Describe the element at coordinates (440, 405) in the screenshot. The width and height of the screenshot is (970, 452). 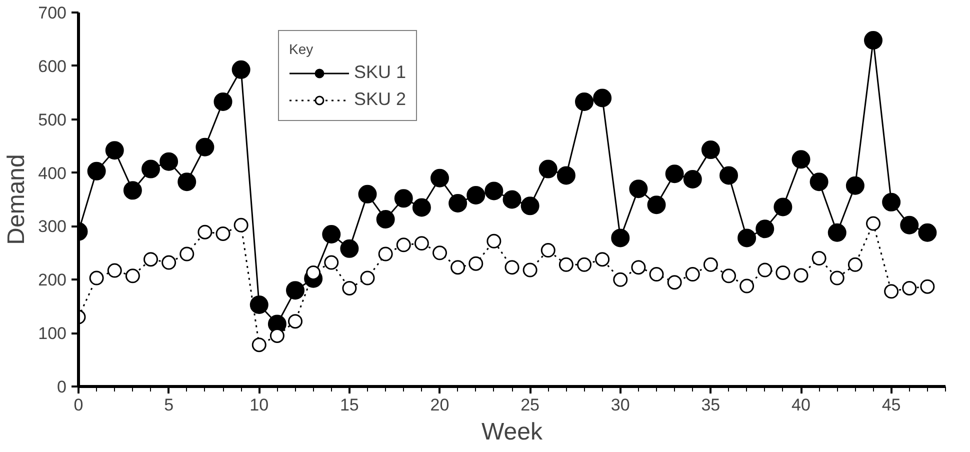
I see `x-tick-label: 20` at that location.